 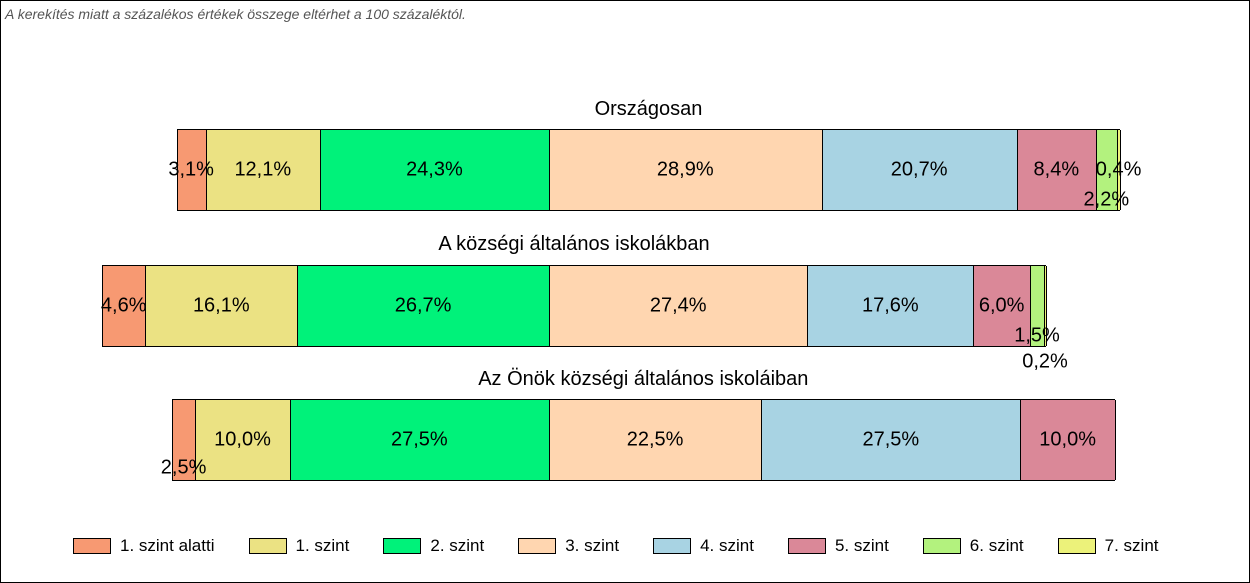 What do you see at coordinates (727, 545) in the screenshot?
I see `legend-label: 4. szint` at bounding box center [727, 545].